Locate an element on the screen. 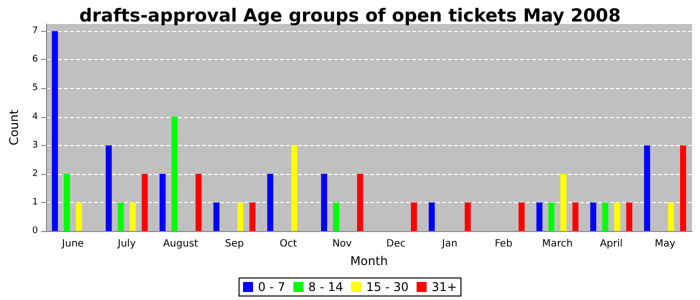  y-tick-label: 1 is located at coordinates (35, 202).